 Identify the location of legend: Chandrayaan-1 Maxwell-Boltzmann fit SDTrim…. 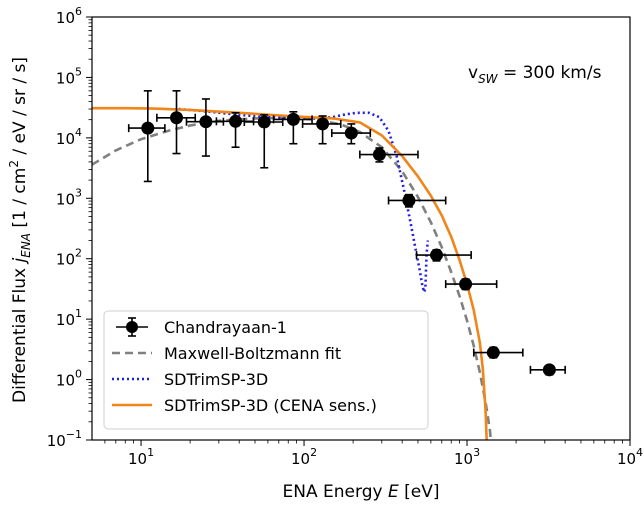
(266, 370).